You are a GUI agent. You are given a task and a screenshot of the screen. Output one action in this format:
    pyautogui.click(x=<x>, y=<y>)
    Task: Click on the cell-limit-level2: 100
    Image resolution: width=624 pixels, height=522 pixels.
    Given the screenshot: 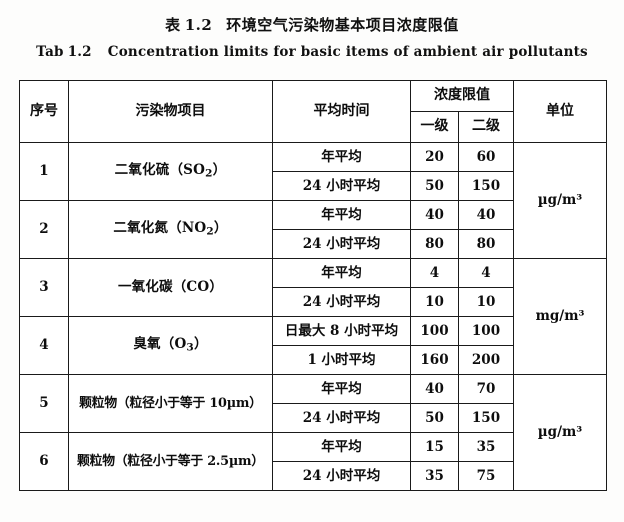 What is the action you would take?
    pyautogui.click(x=486, y=331)
    